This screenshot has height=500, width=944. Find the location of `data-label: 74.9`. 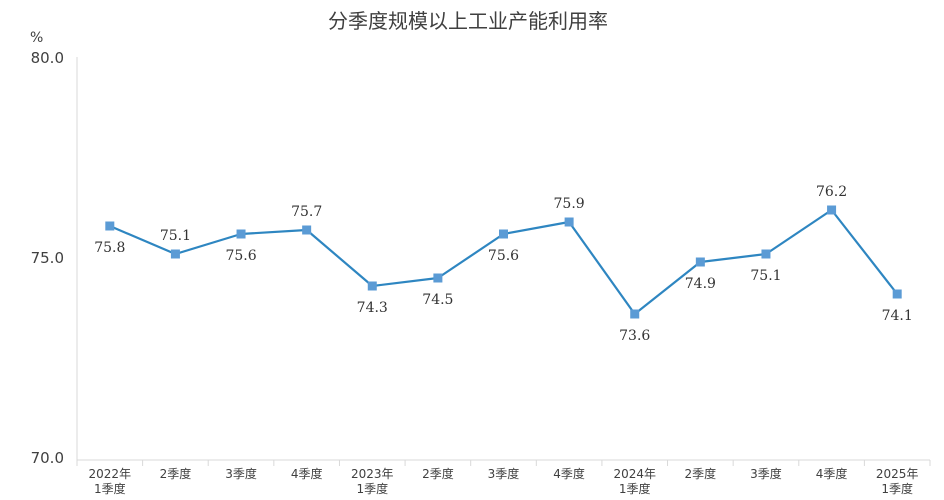

data-label: 74.9 is located at coordinates (700, 284).